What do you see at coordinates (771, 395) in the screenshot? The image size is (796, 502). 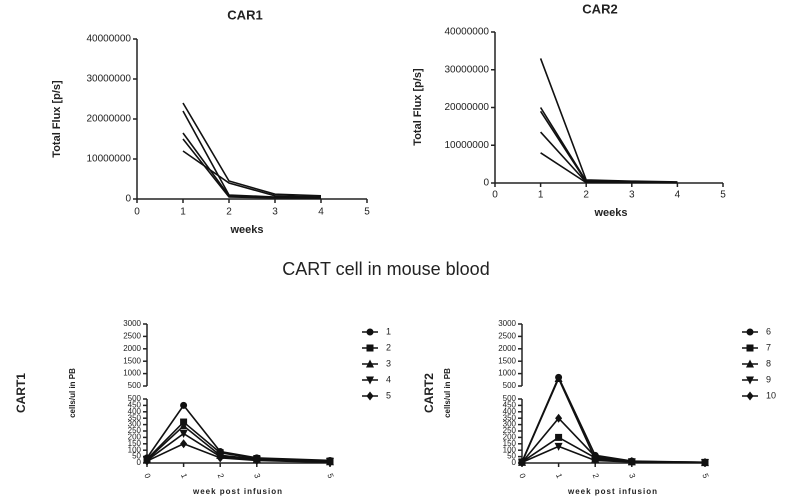 I see `legend-label: 10` at bounding box center [771, 395].